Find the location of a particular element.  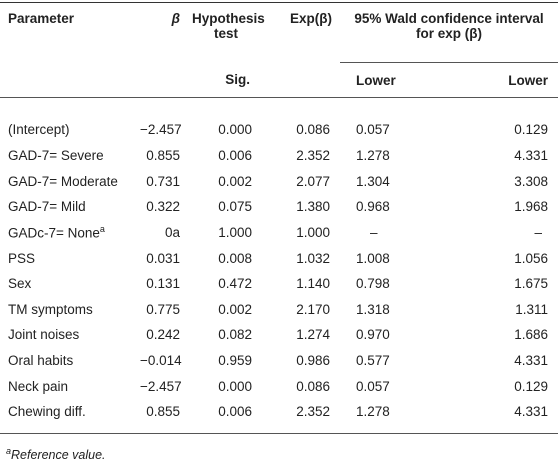

cell: 1.278 is located at coordinates (390, 156).